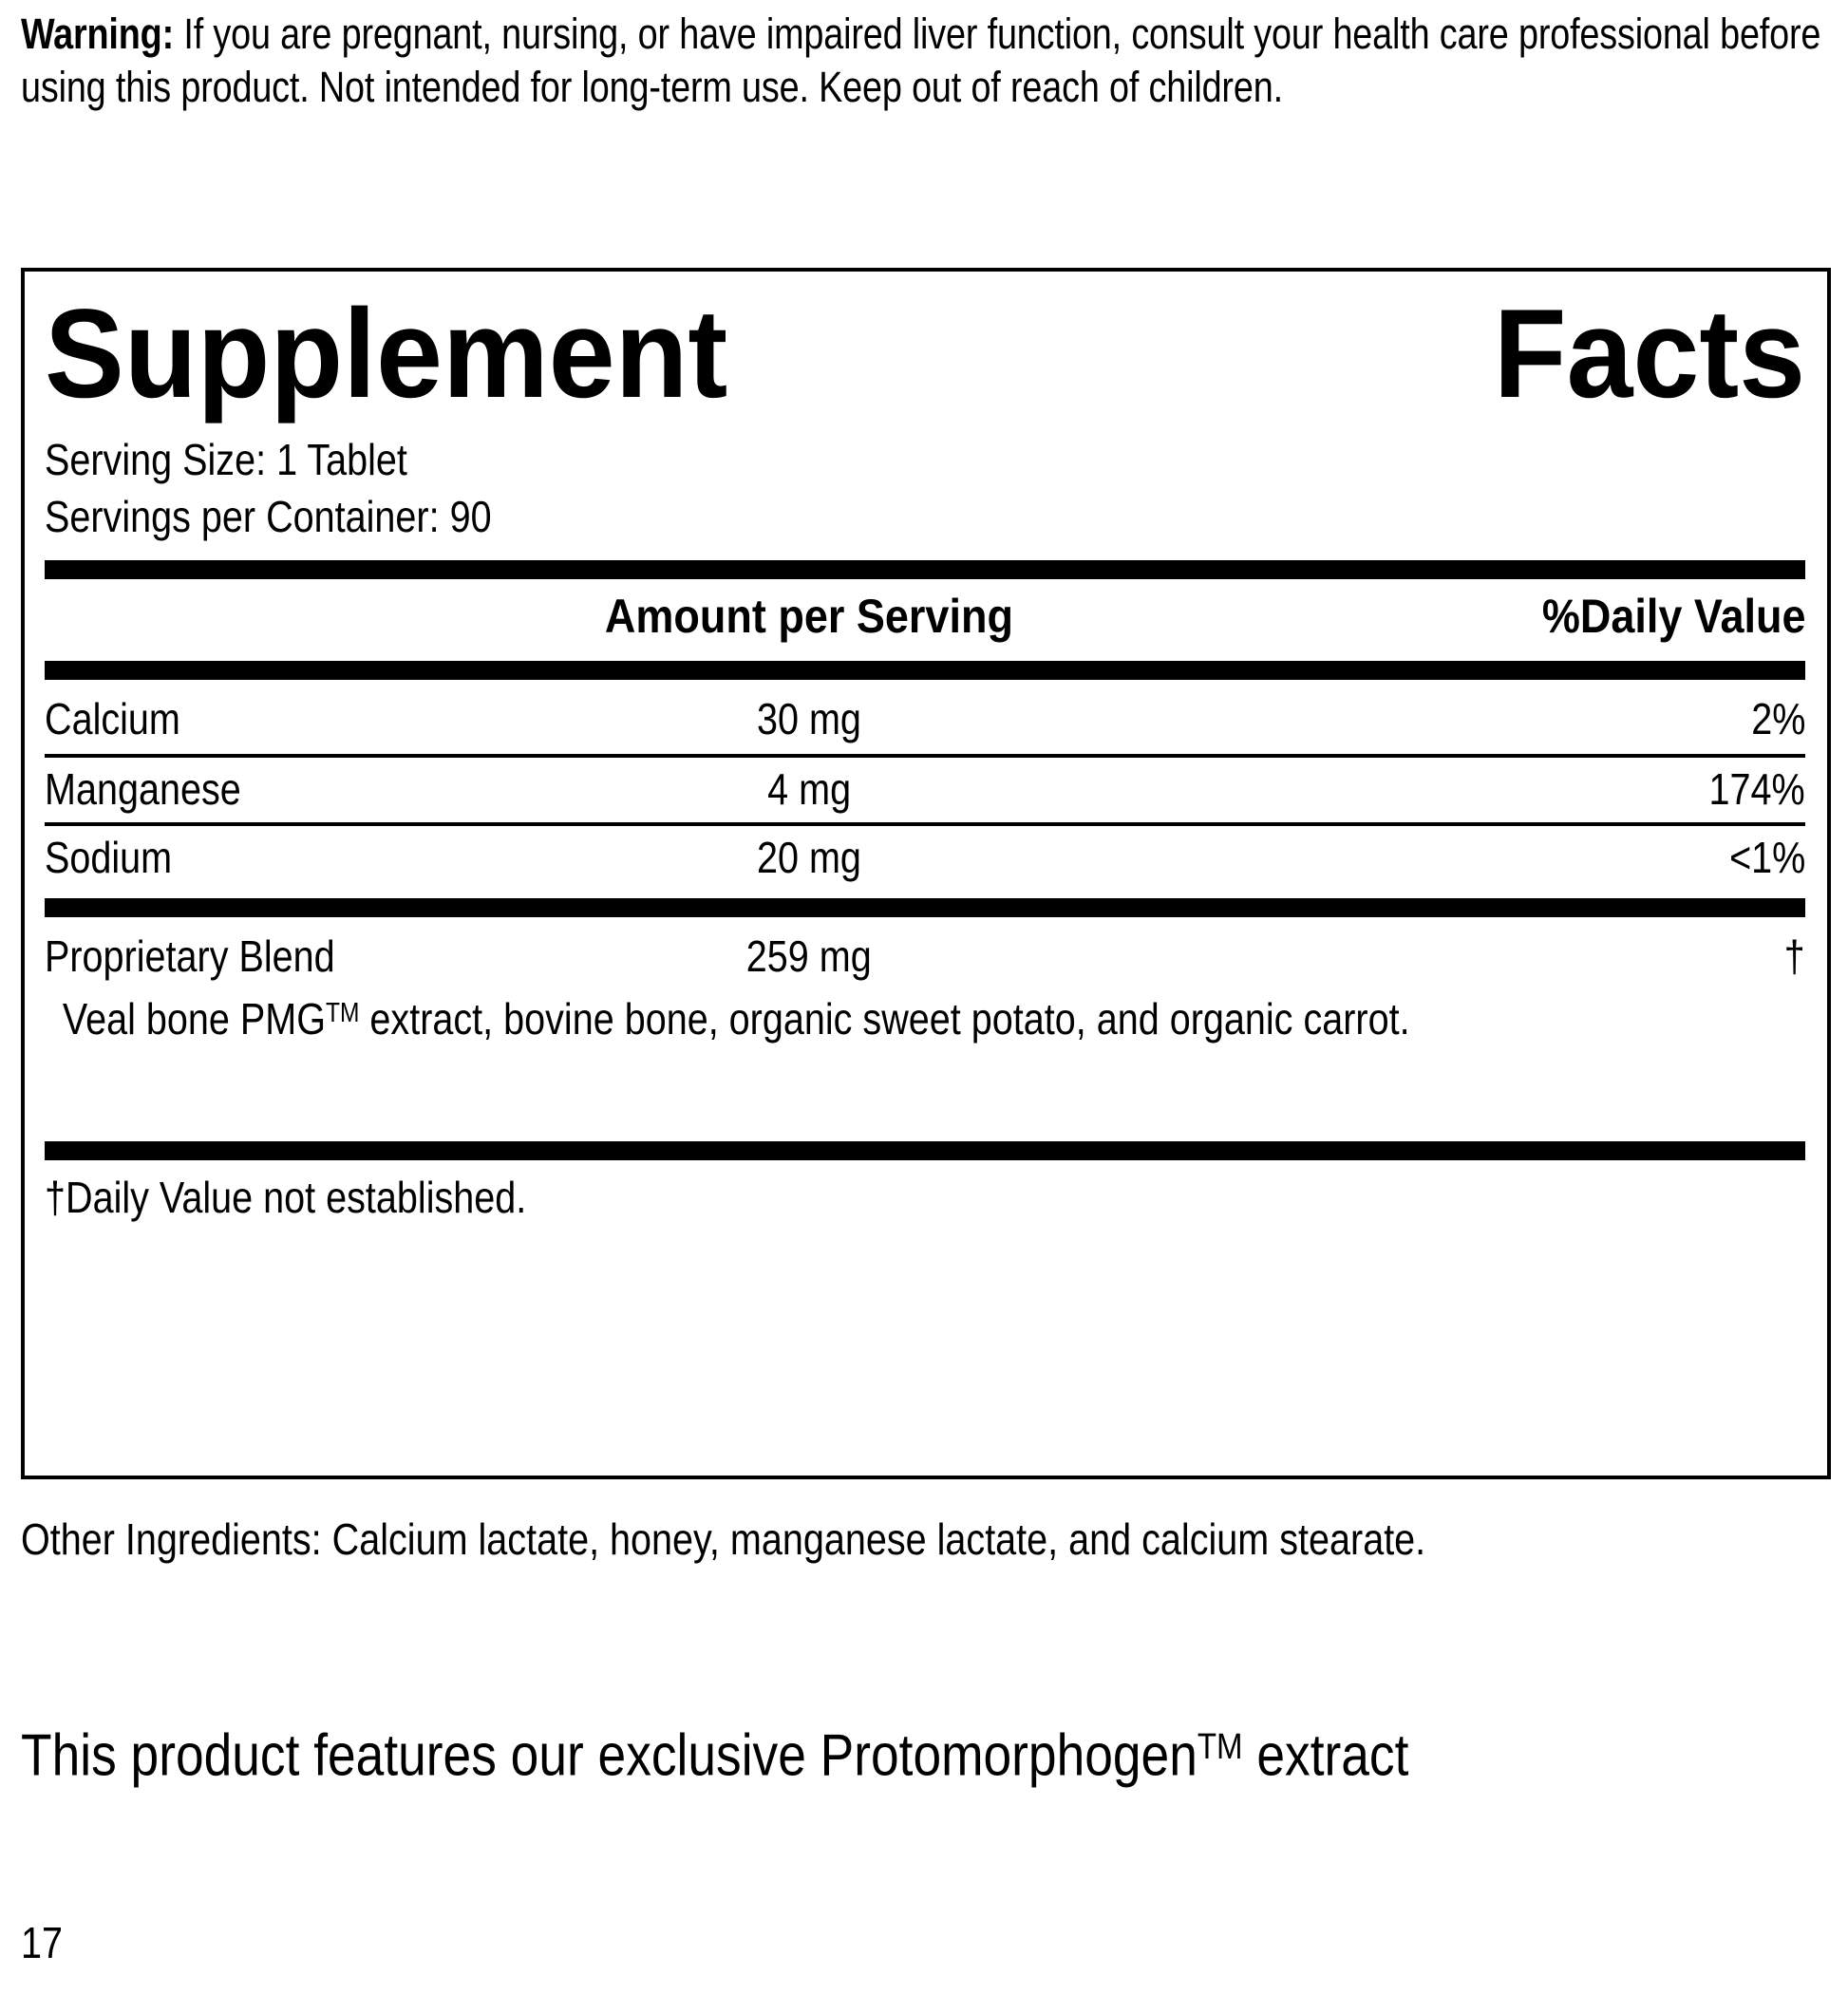  What do you see at coordinates (925, 721) in the screenshot?
I see `table-row: Calcium 30 mg 2%` at bounding box center [925, 721].